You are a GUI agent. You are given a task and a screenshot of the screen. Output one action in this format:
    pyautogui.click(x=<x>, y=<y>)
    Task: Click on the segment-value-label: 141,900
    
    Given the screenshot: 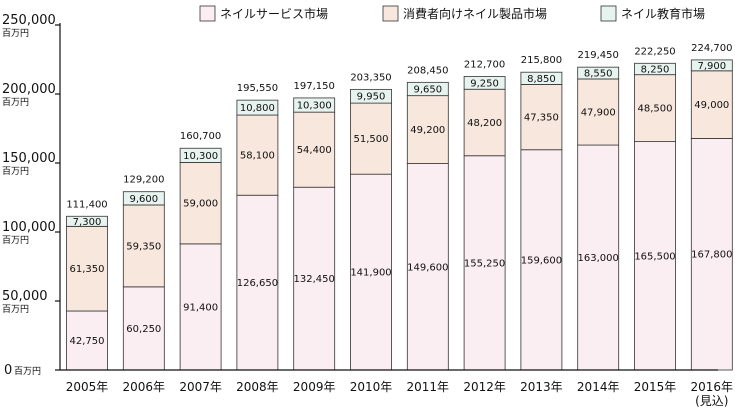 What is the action you would take?
    pyautogui.click(x=370, y=273)
    